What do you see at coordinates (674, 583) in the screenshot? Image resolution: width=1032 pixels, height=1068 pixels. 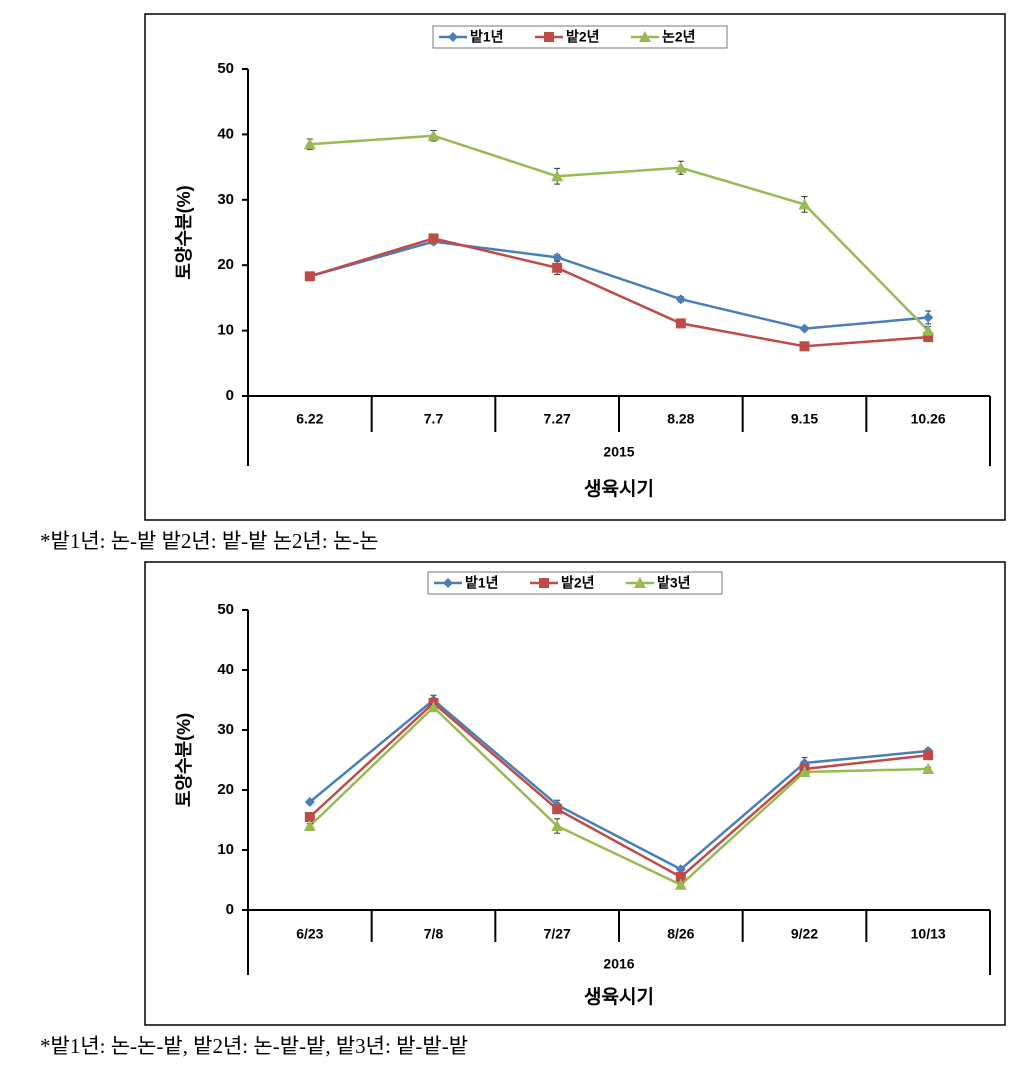 I see `legend-label: 밭3년` at bounding box center [674, 583].